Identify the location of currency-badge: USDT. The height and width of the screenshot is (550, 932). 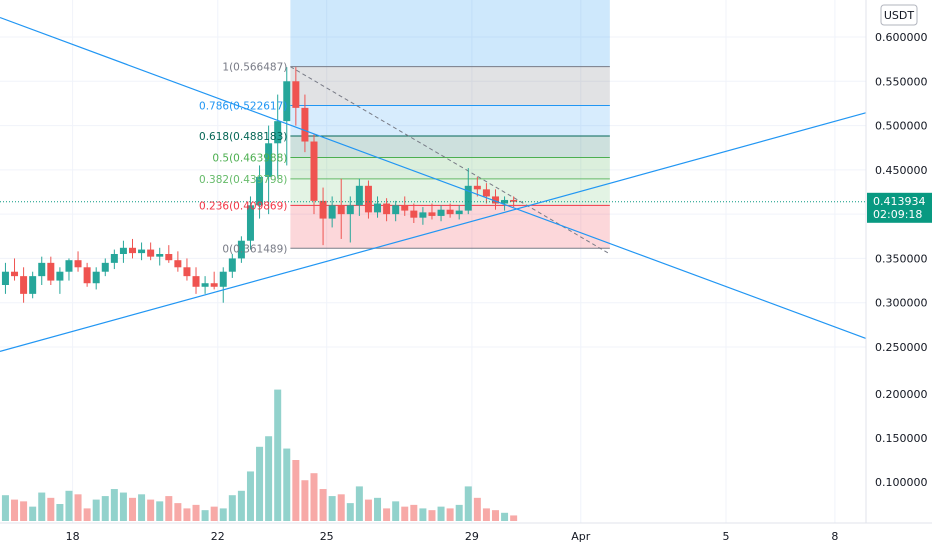
(899, 15).